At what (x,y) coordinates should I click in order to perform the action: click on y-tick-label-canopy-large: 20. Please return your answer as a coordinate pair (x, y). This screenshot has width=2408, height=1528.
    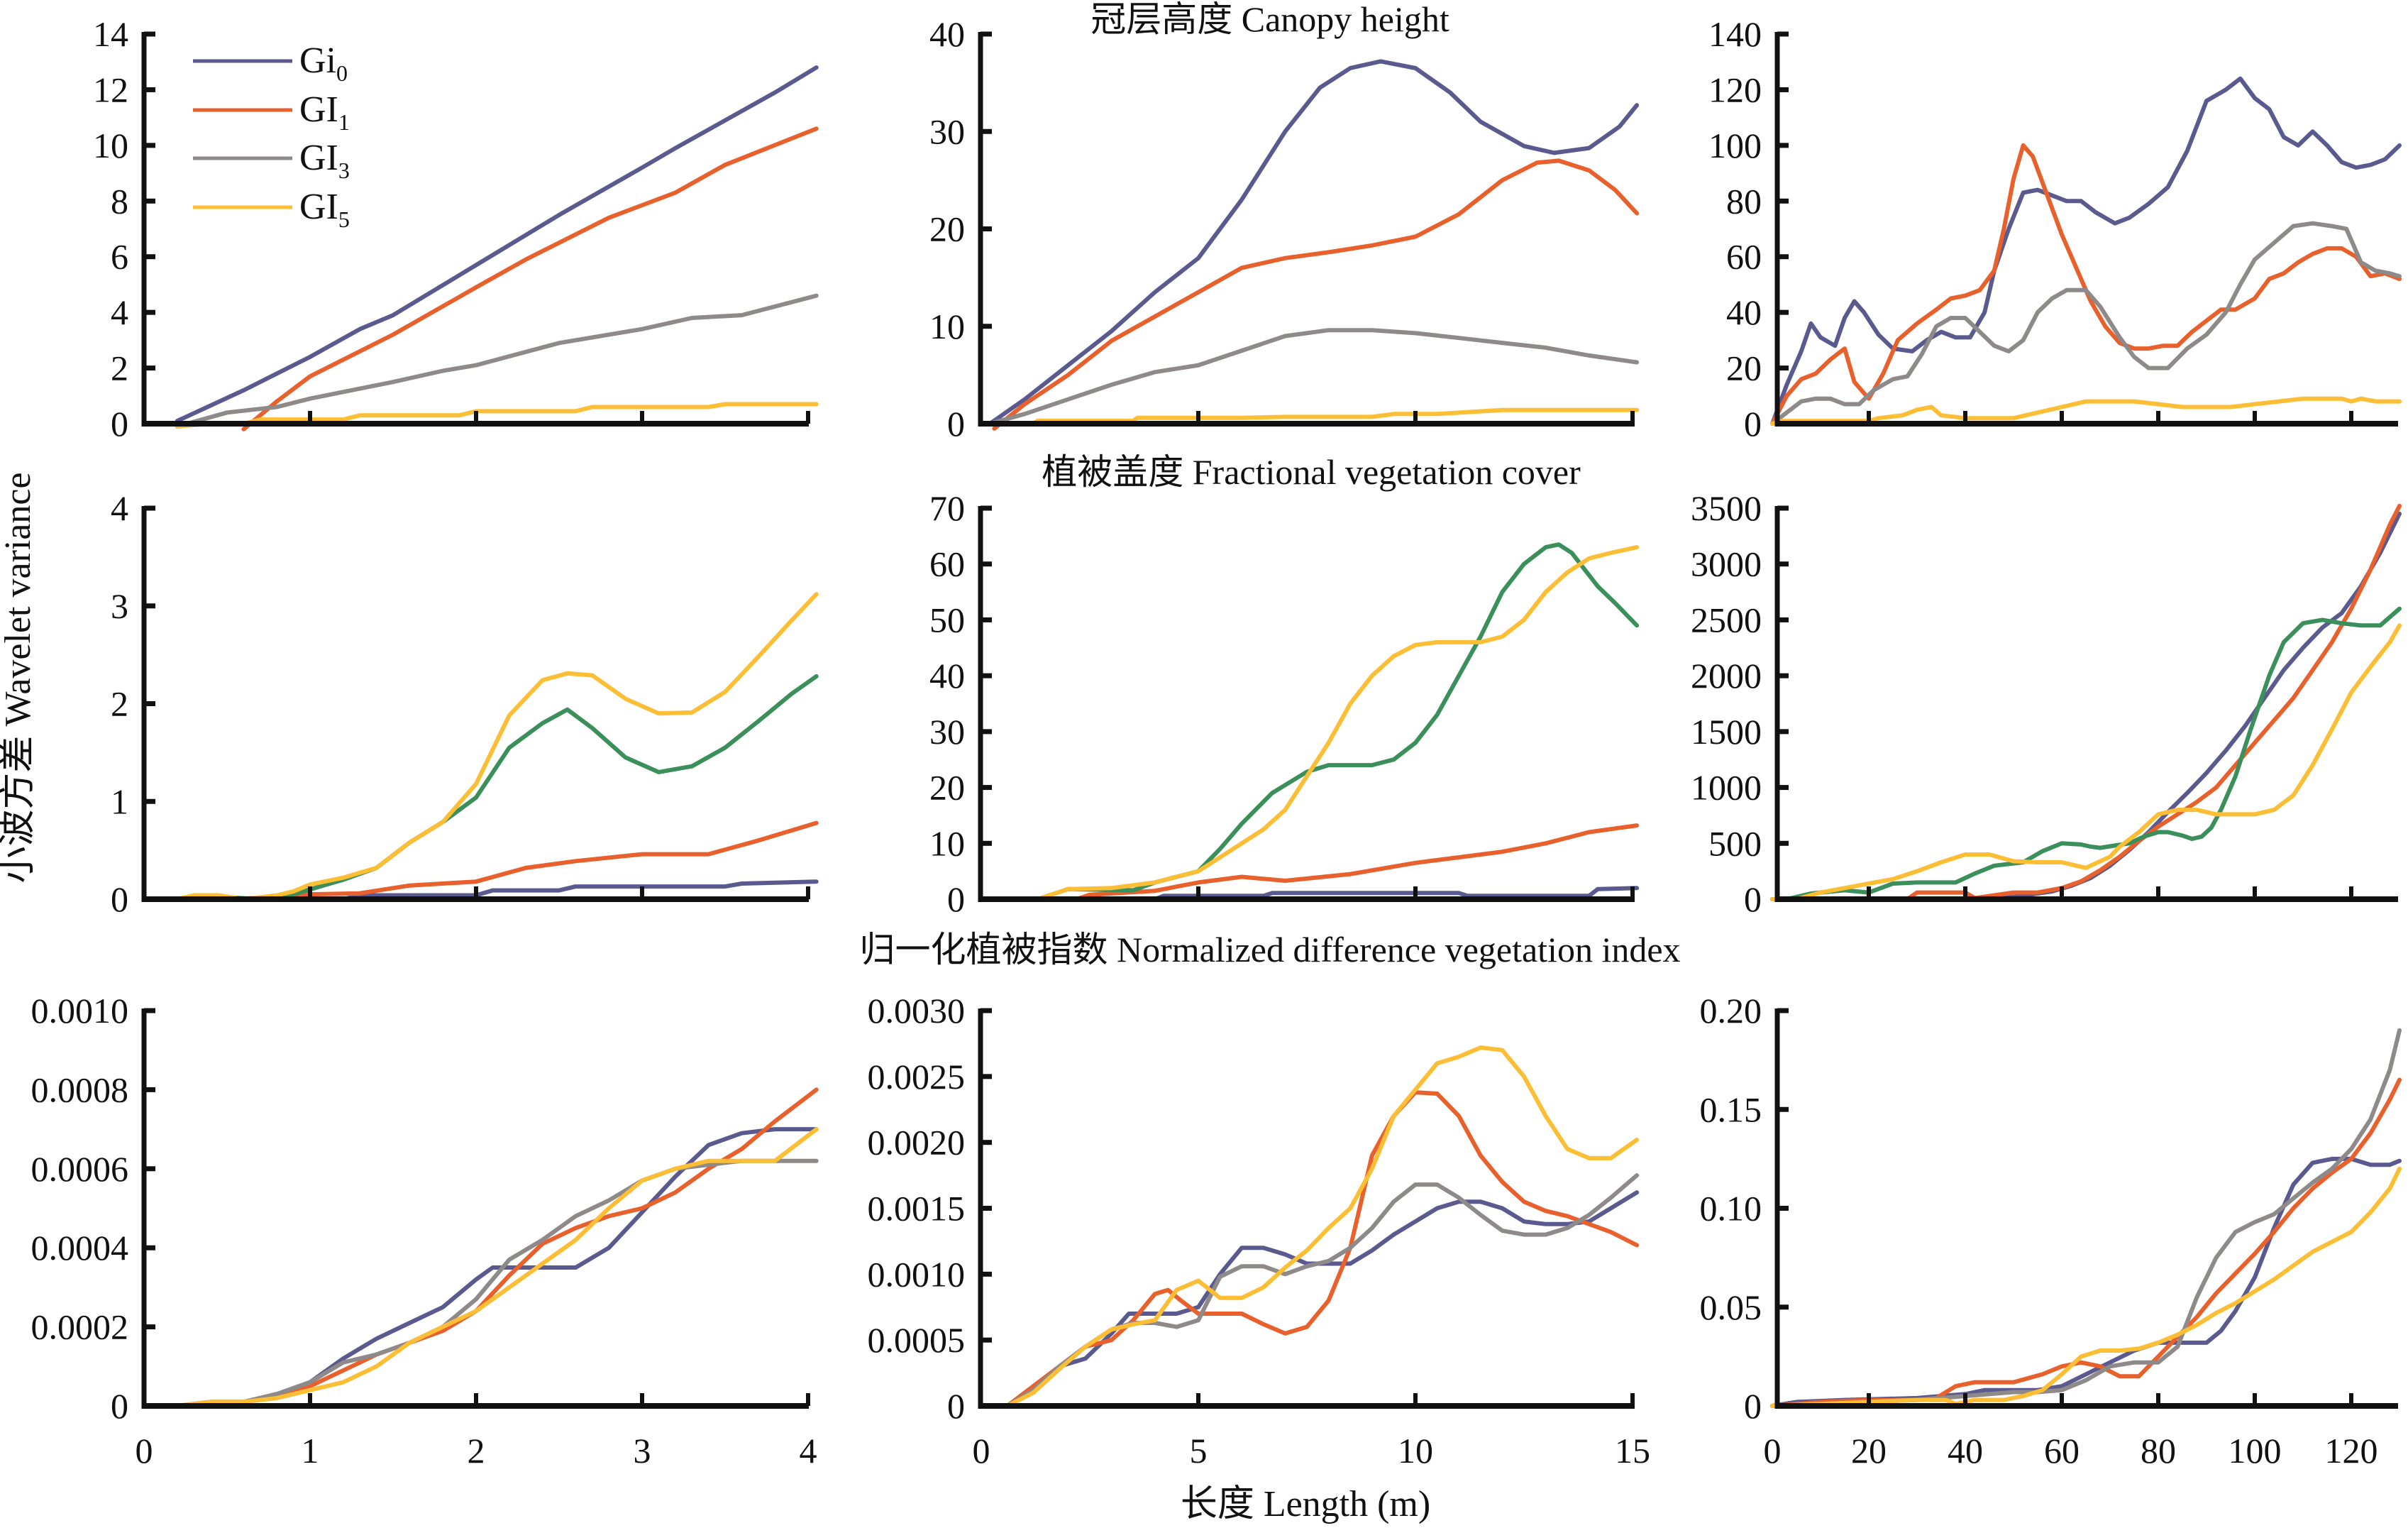
    Looking at the image, I should click on (1744, 368).